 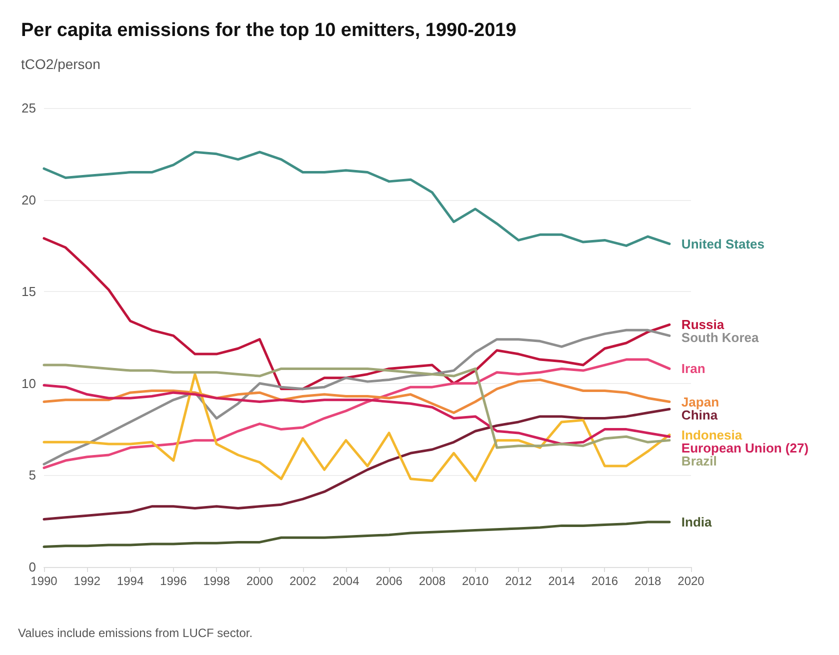 I want to click on text: Values include emissions from LUCF sector., so click(x=135, y=633).